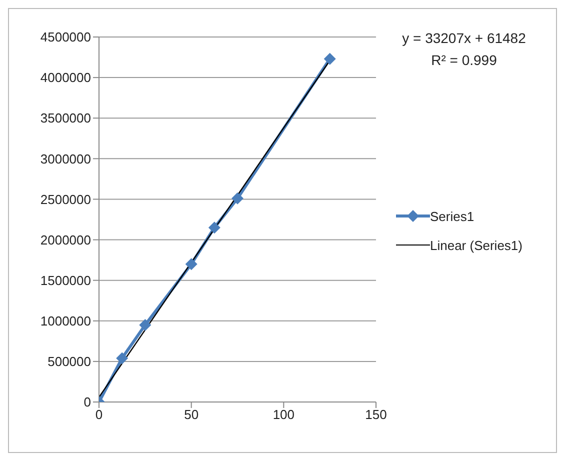 This screenshot has height=461, width=565. What do you see at coordinates (476, 245) in the screenshot?
I see `legend-label: Linear (Series1)` at bounding box center [476, 245].